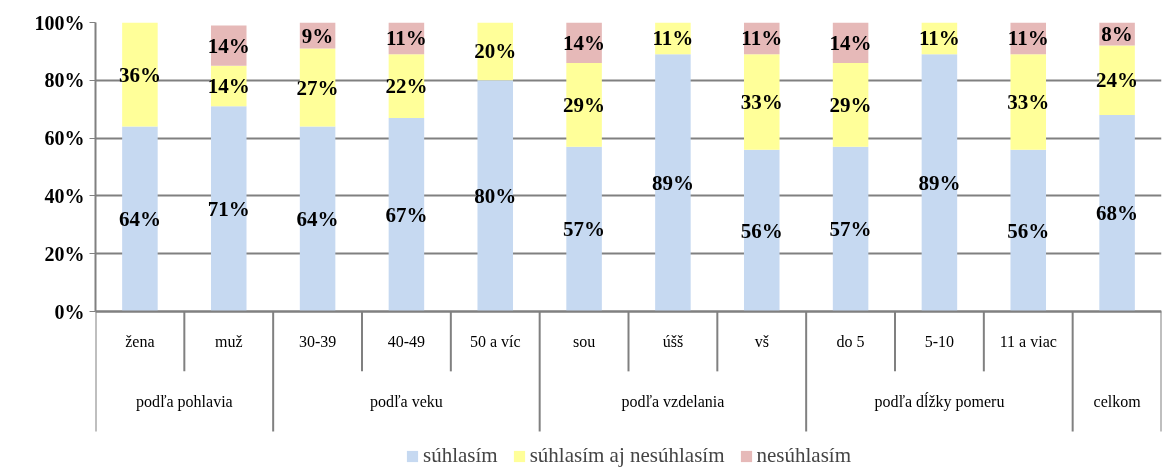 The height and width of the screenshot is (470, 1163). Describe the element at coordinates (495, 341) in the screenshot. I see `x-tick-label: 50 a víc` at that location.